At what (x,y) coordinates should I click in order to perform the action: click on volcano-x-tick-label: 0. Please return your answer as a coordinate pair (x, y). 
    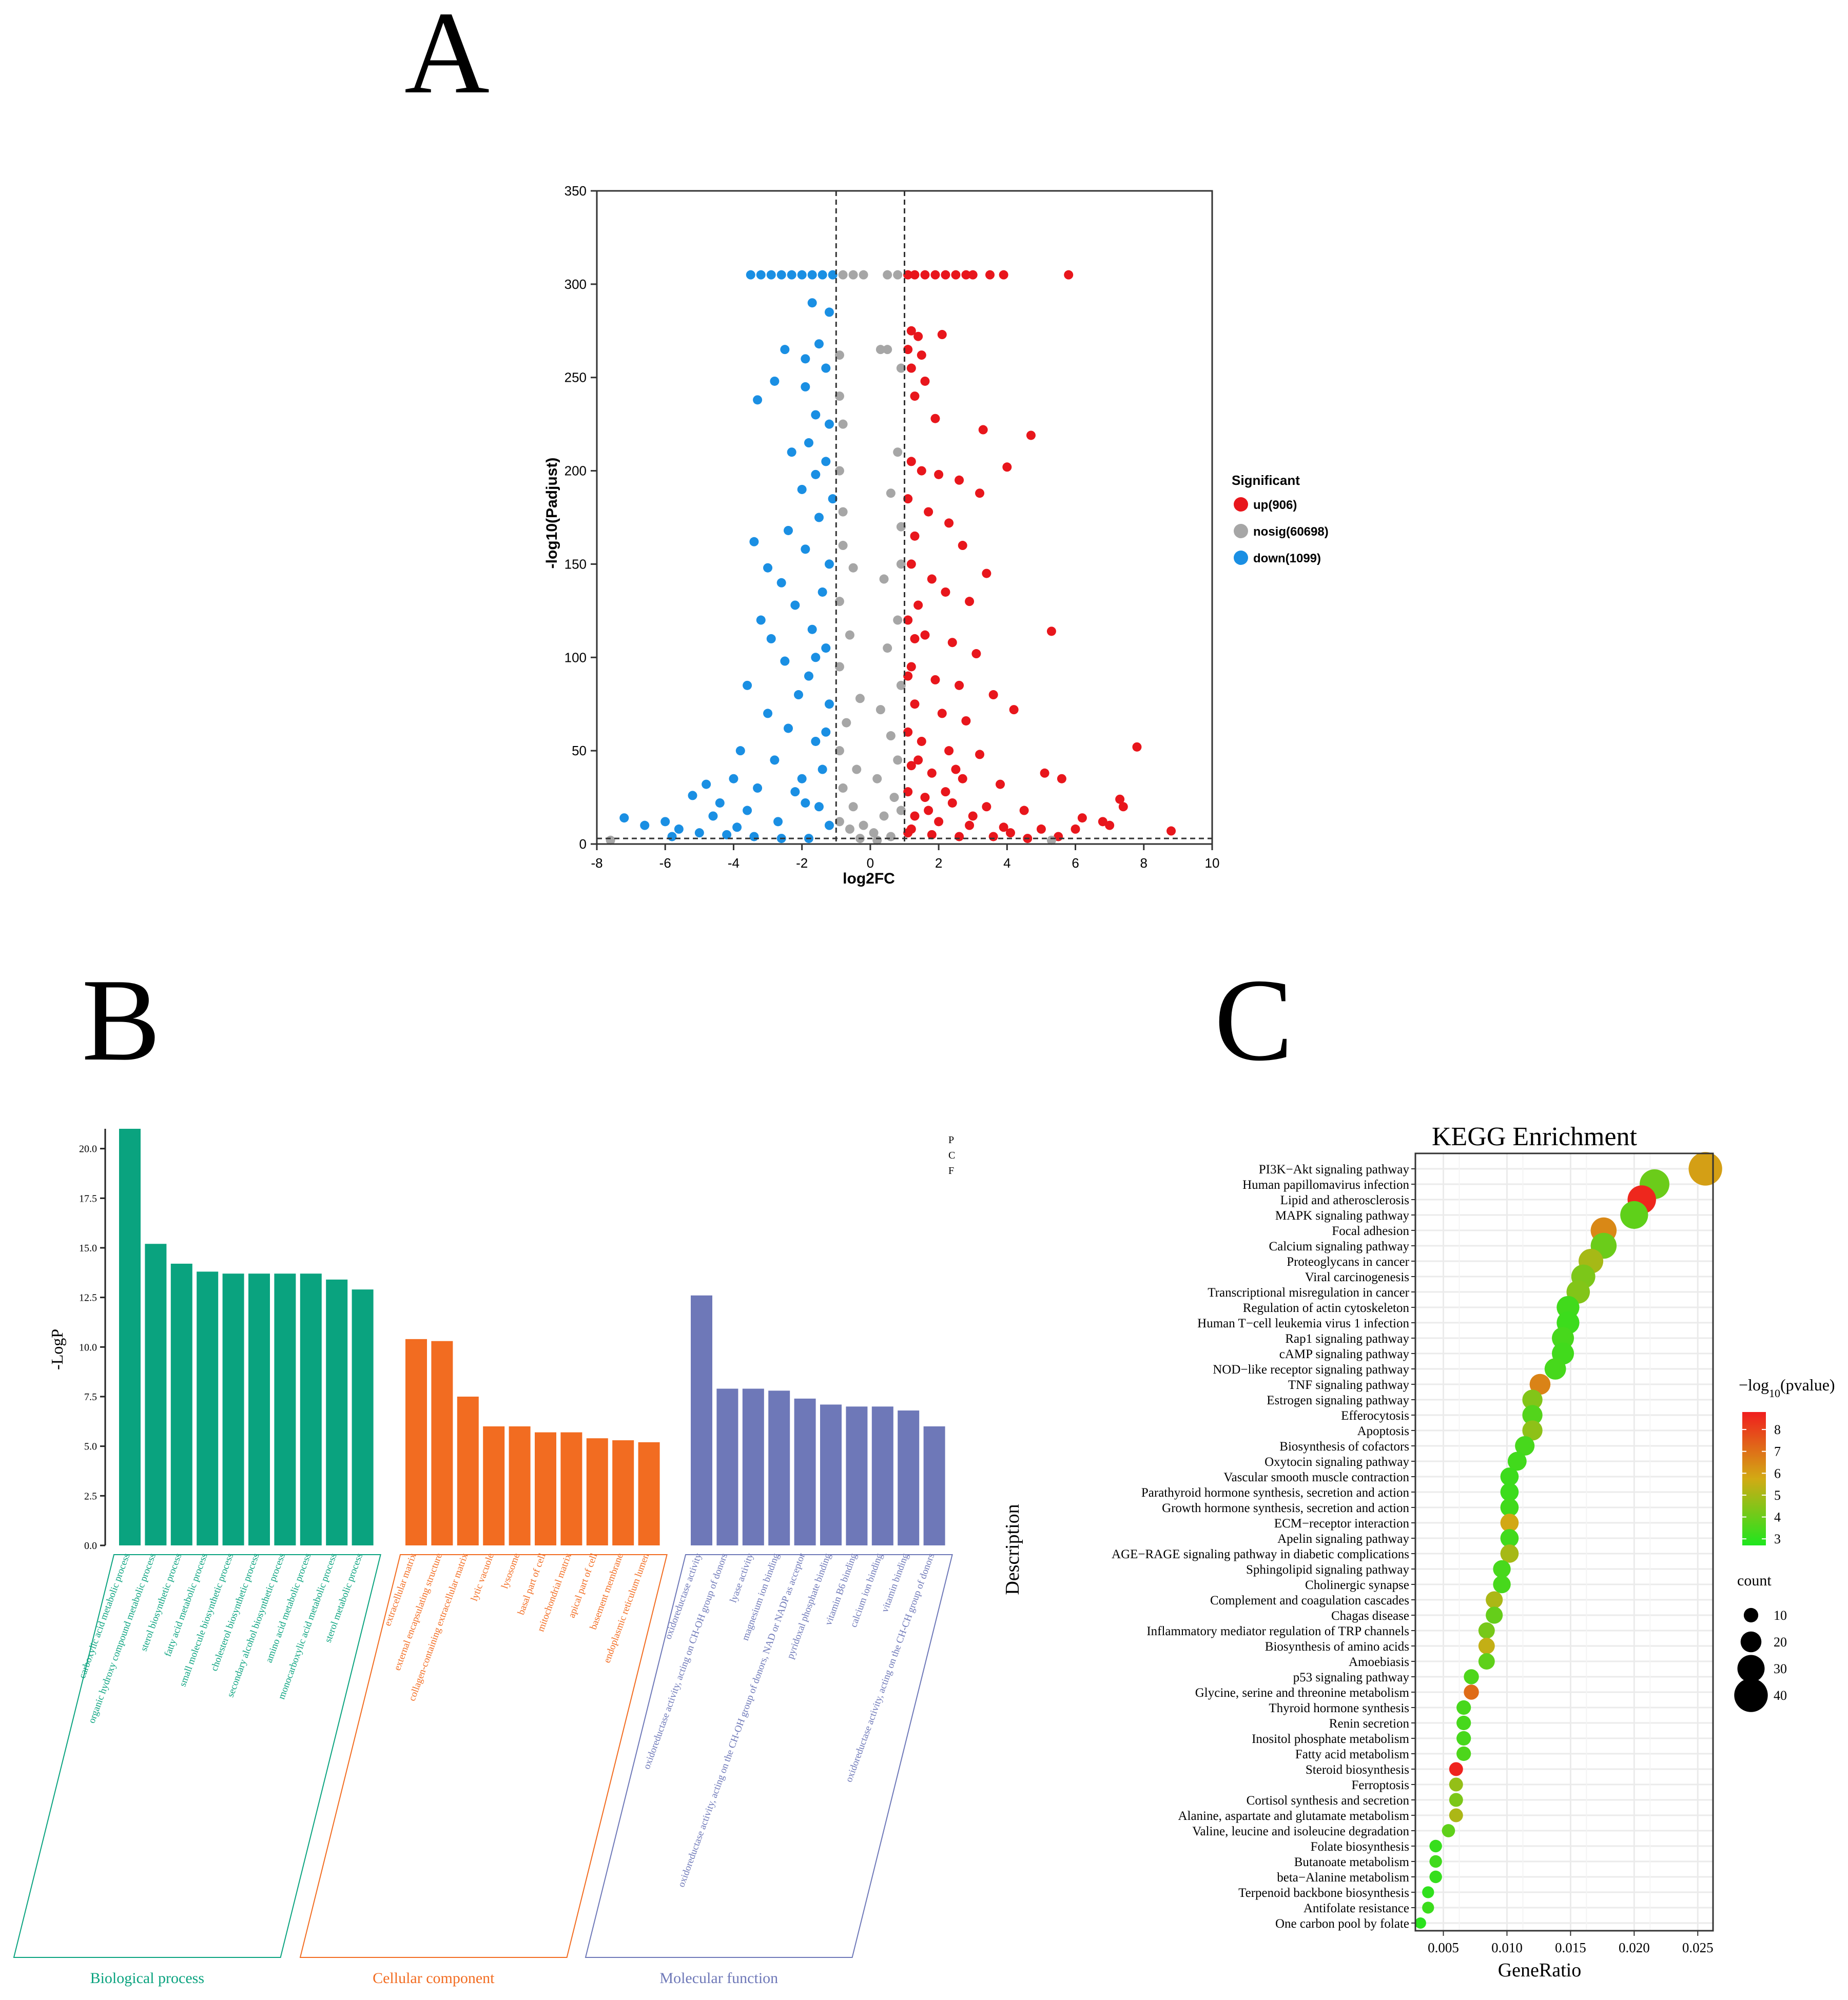
    Looking at the image, I should click on (870, 863).